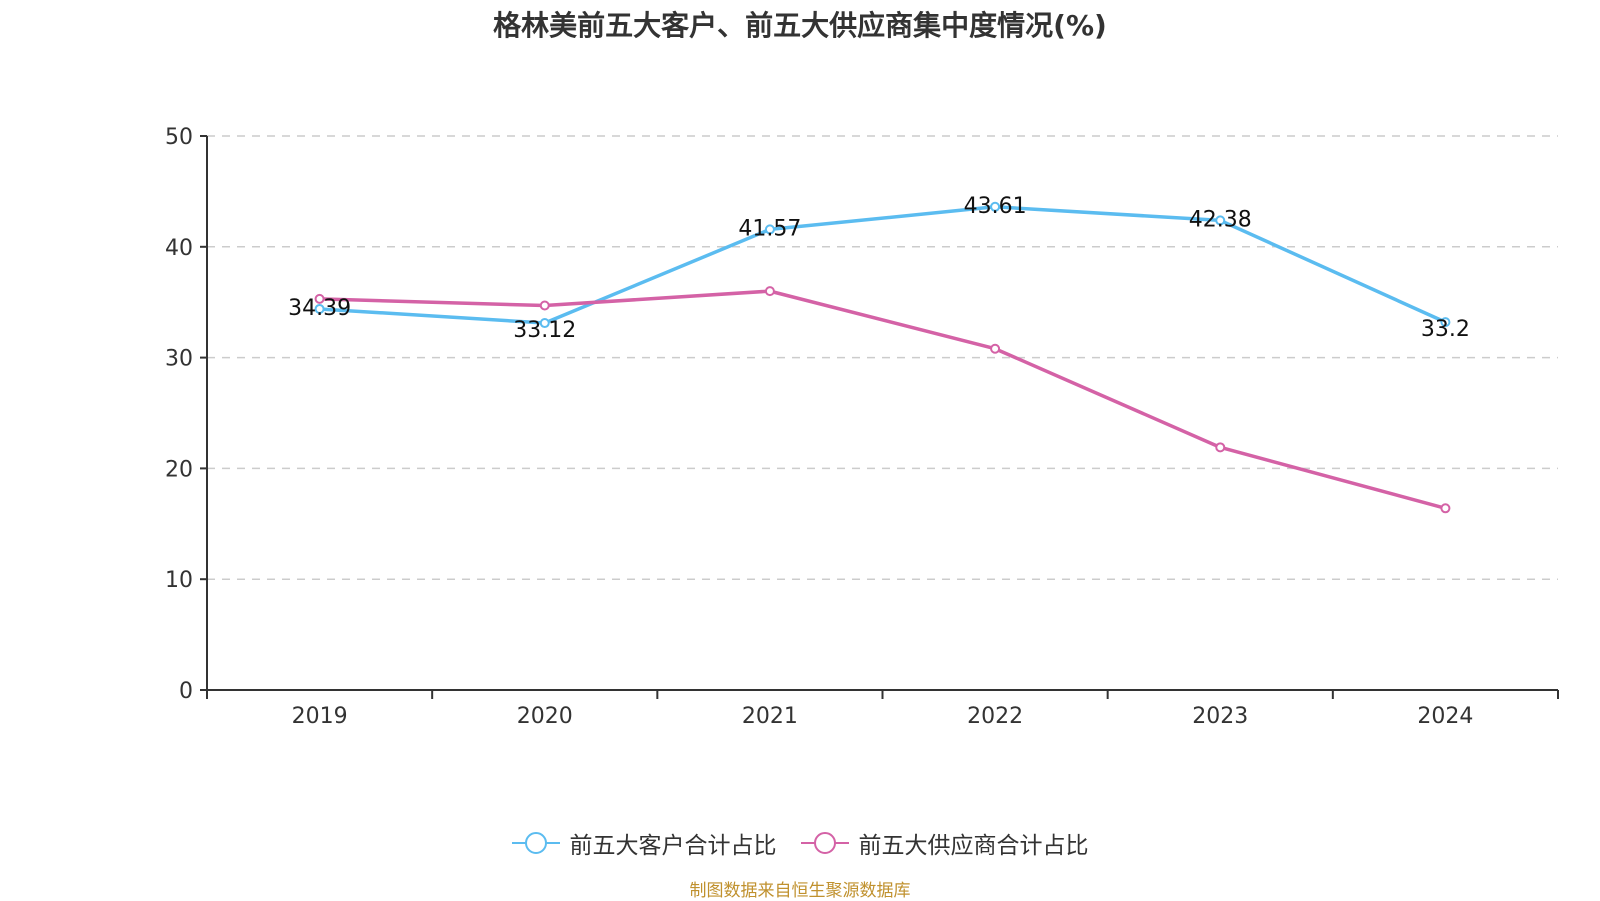 The image size is (1600, 901). What do you see at coordinates (320, 716) in the screenshot?
I see `x-tick-label: 2019` at bounding box center [320, 716].